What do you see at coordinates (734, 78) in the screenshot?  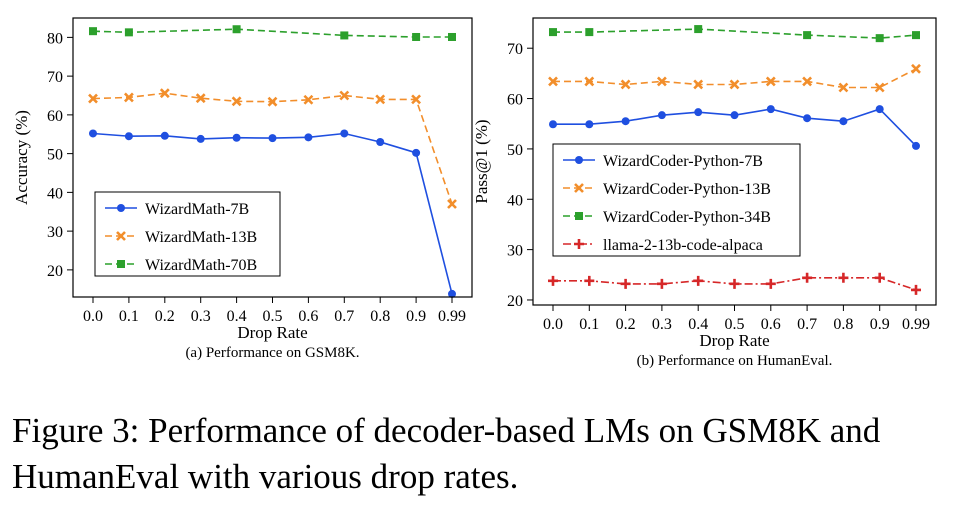 I see `series-wizardcoder-python-13b` at bounding box center [734, 78].